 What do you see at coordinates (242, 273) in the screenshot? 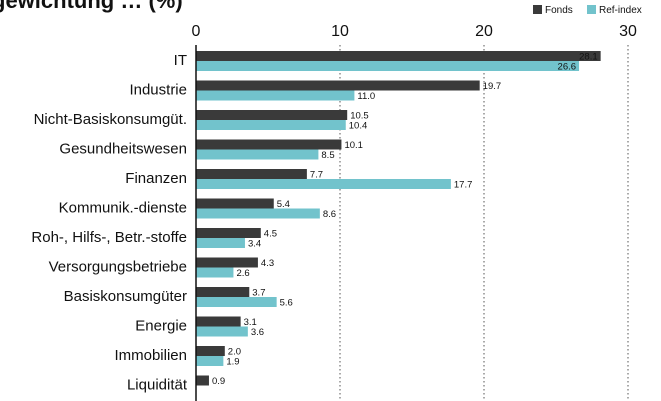
I see `value-label: 2.6` at bounding box center [242, 273].